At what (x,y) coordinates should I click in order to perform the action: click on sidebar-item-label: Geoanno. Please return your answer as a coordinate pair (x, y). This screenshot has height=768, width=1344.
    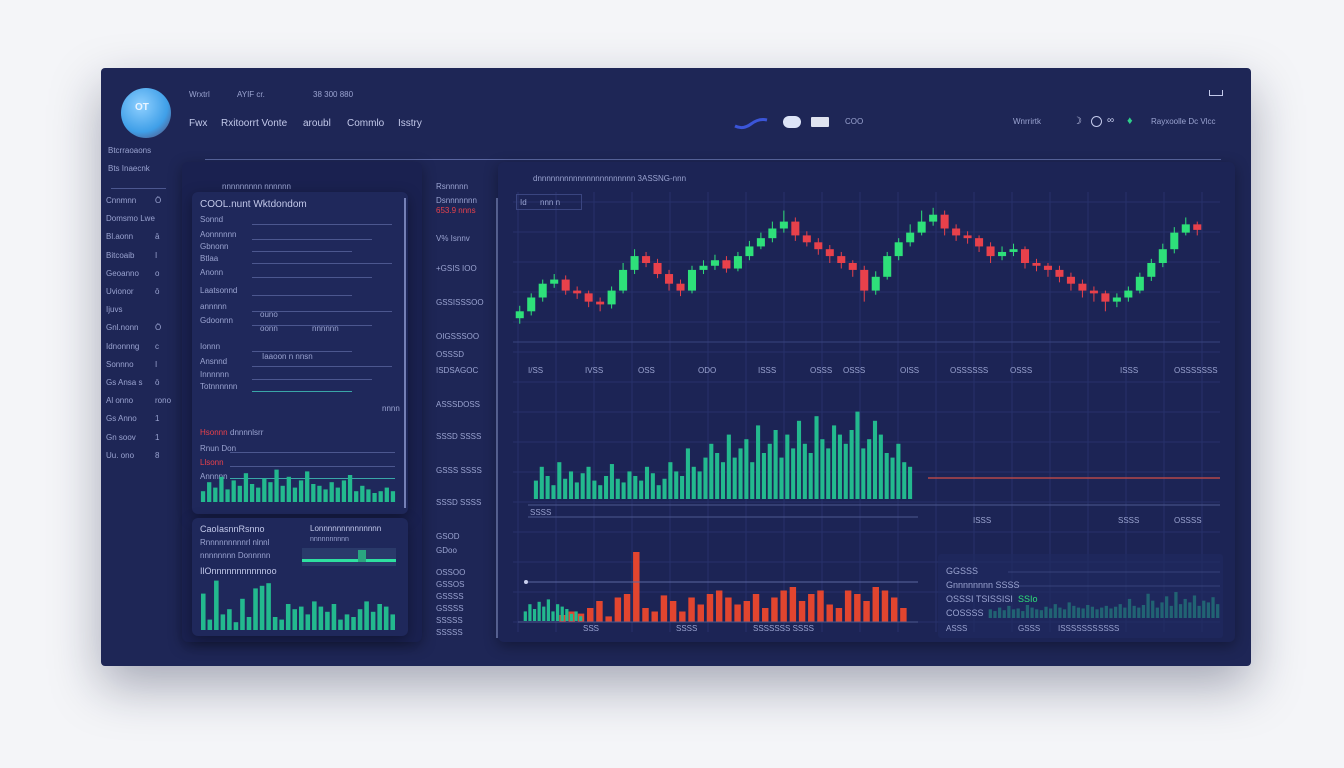
    Looking at the image, I should click on (122, 273).